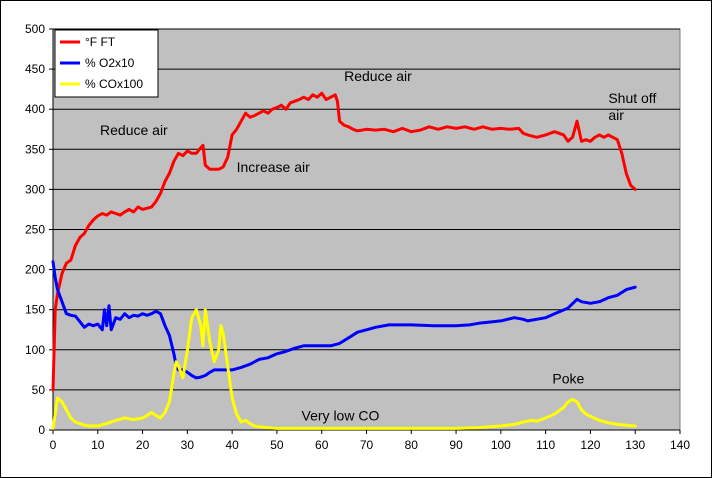 This screenshot has width=712, height=478. Describe the element at coordinates (35, 109) in the screenshot. I see `y-tick-label: 400` at that location.